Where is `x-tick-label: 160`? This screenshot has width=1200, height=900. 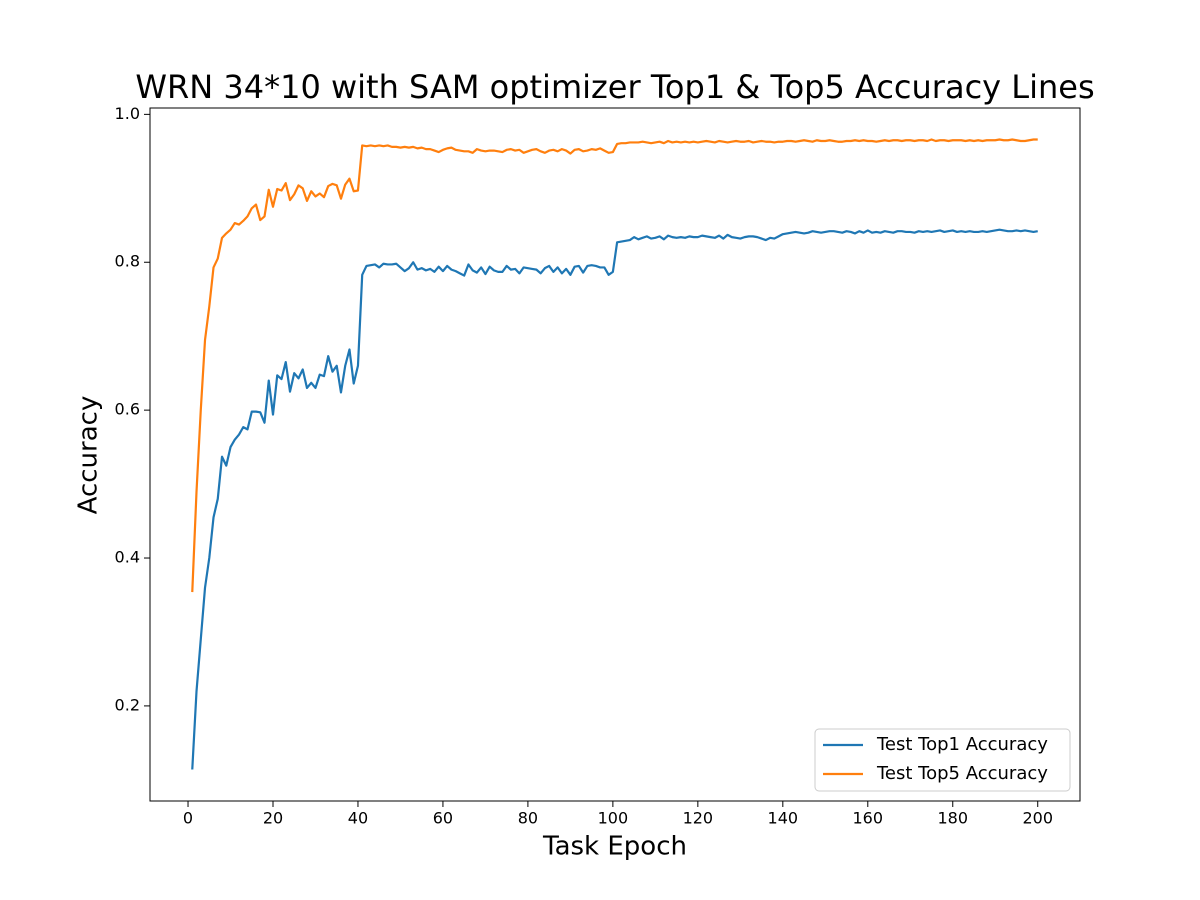 x-tick-label: 160 is located at coordinates (868, 818).